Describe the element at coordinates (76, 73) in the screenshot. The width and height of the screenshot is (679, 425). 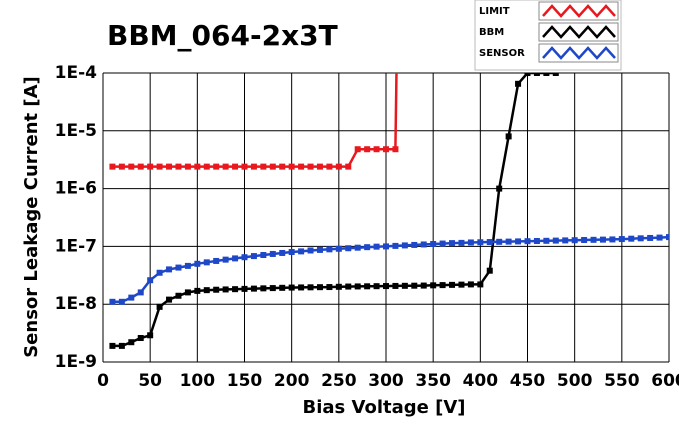
I see `y-tick-label: 1E-4` at that location.